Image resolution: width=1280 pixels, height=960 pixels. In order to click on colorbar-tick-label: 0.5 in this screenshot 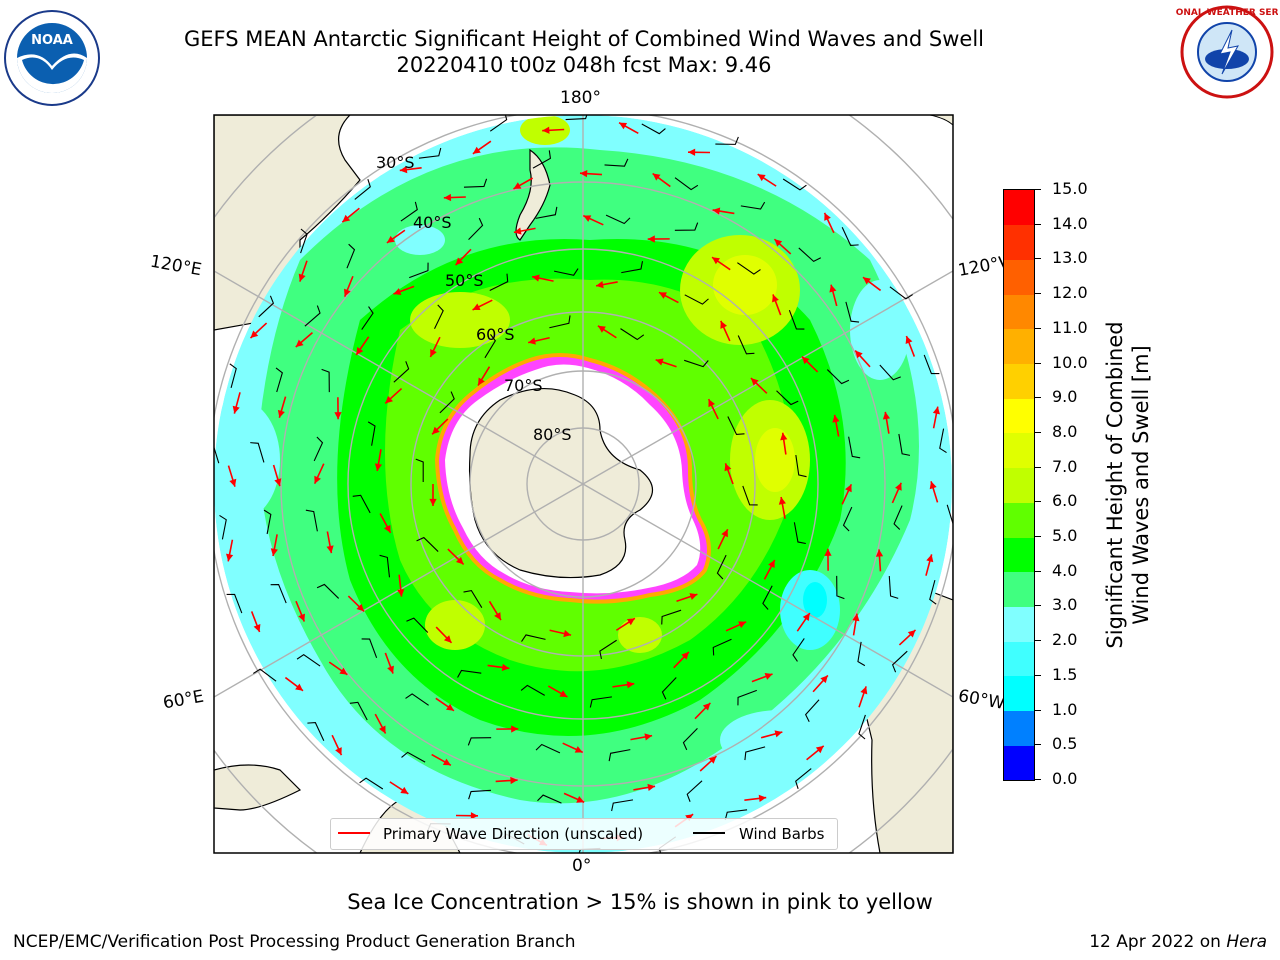, I will do `click(1065, 744)`.